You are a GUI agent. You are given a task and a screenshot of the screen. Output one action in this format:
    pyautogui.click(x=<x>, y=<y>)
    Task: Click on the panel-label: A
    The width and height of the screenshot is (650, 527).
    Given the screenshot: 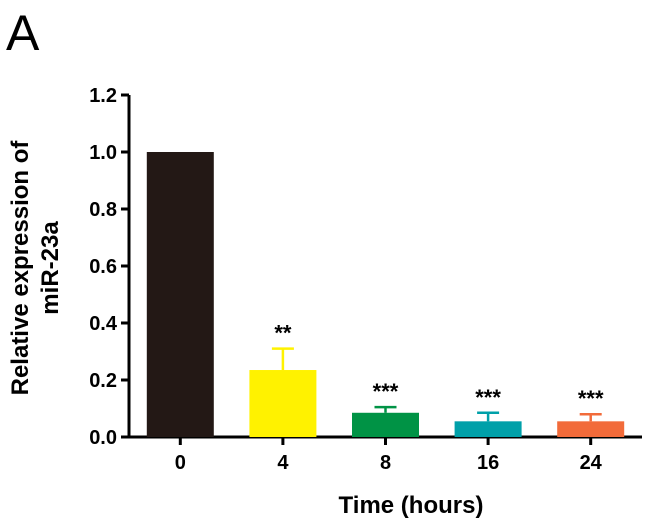 What is the action you would take?
    pyautogui.click(x=23, y=33)
    